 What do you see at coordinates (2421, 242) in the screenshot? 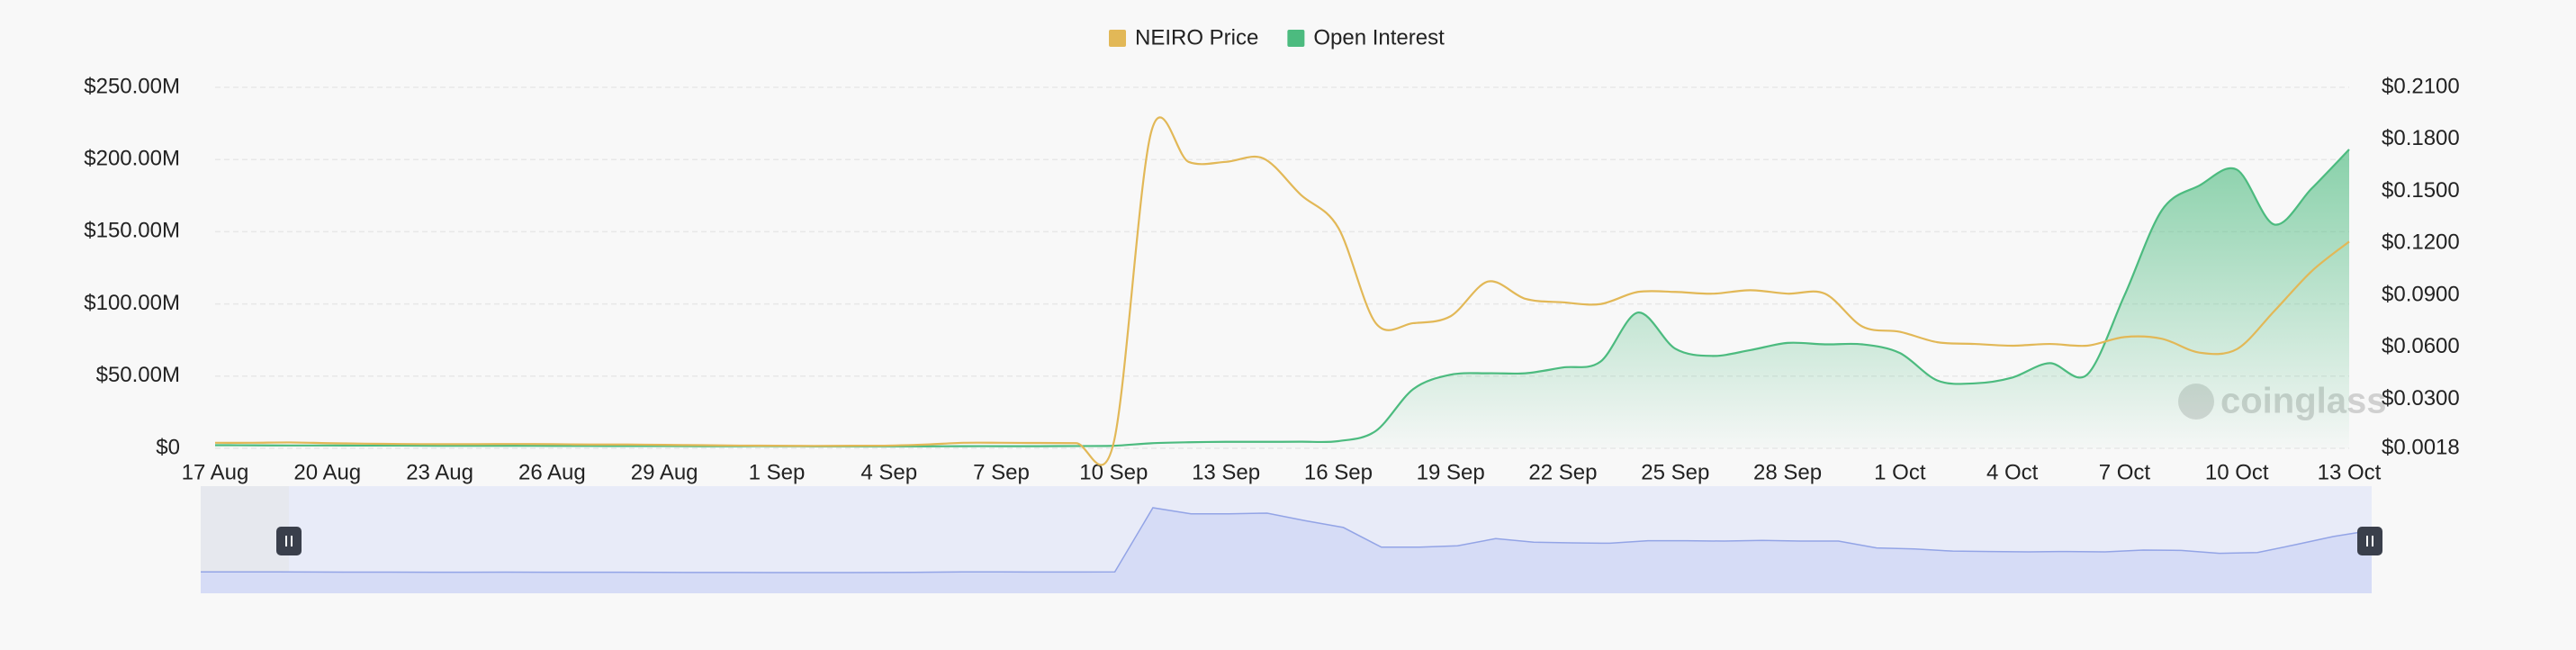
I see `y2-tick-label: $0.1200` at bounding box center [2421, 242].